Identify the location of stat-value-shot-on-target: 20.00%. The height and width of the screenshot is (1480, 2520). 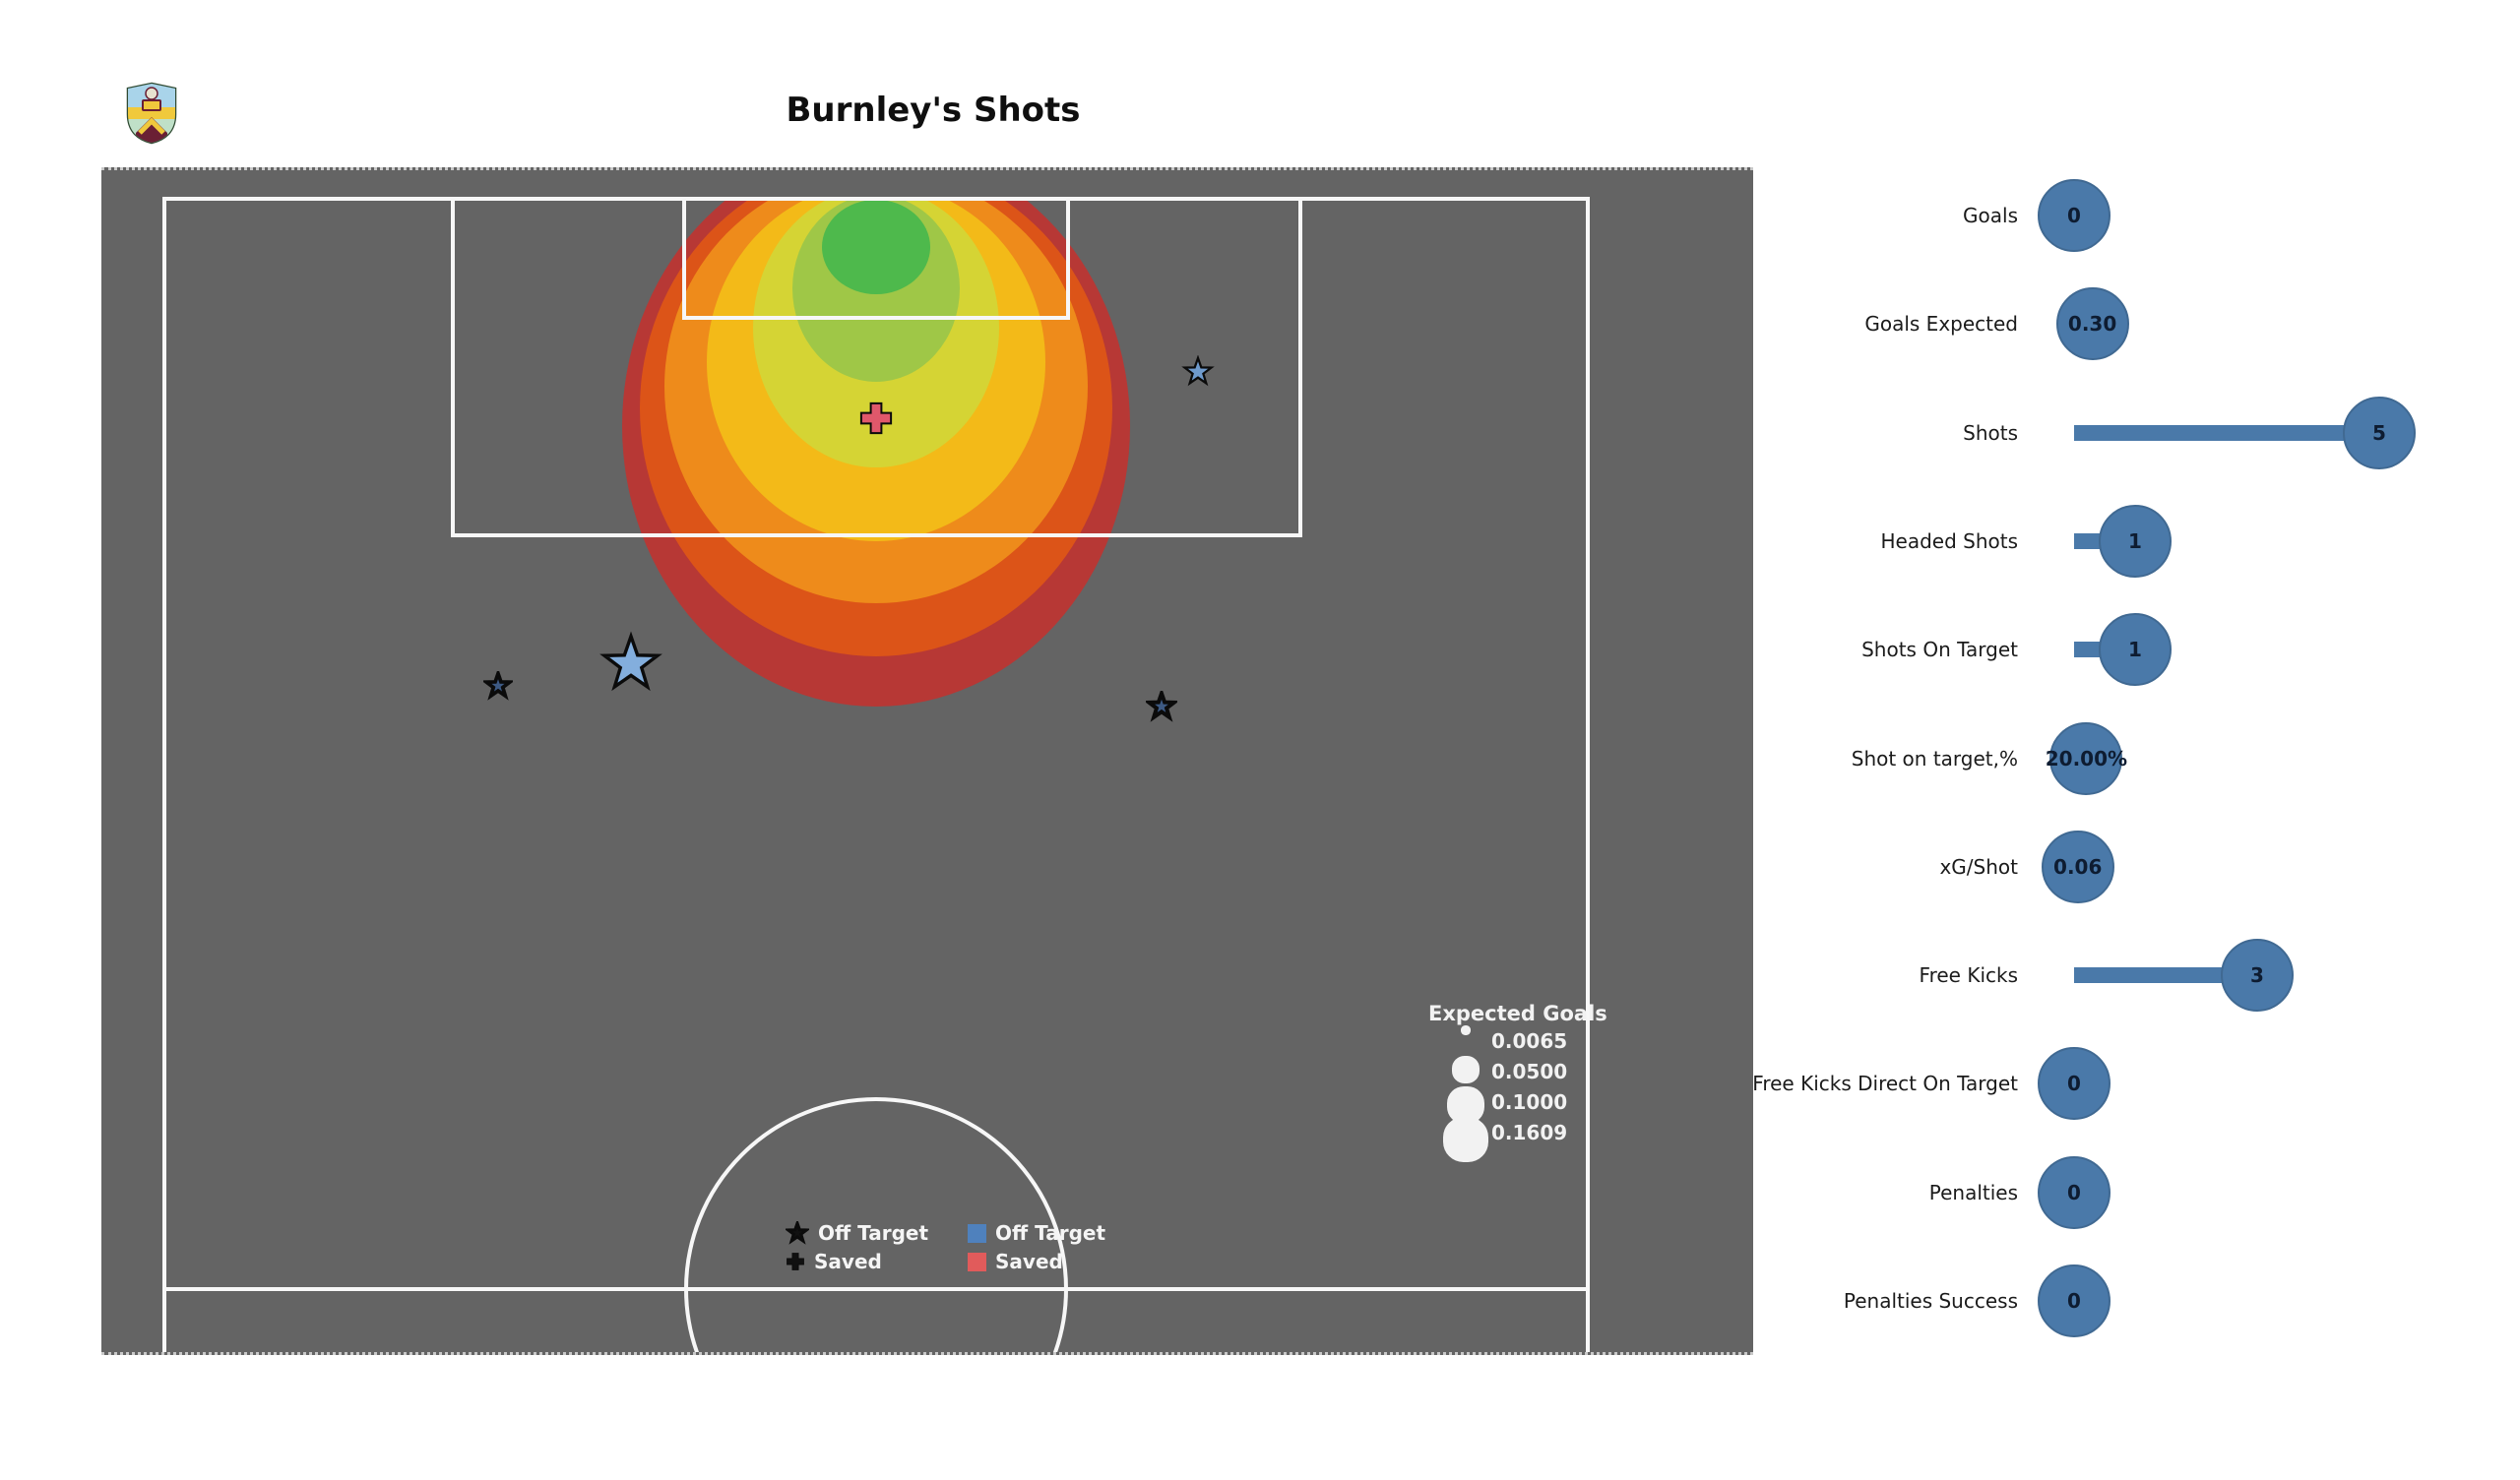
(2086, 759).